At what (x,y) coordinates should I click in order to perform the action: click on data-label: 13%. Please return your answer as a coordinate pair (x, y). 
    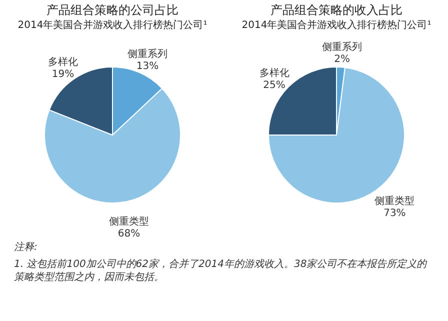
    Looking at the image, I should click on (147, 66).